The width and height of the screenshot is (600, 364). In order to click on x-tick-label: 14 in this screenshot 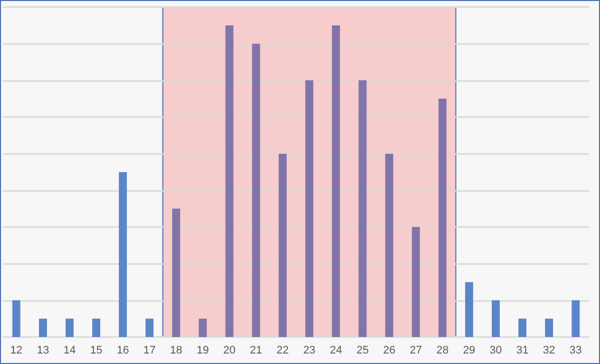, I will do `click(69, 350)`.